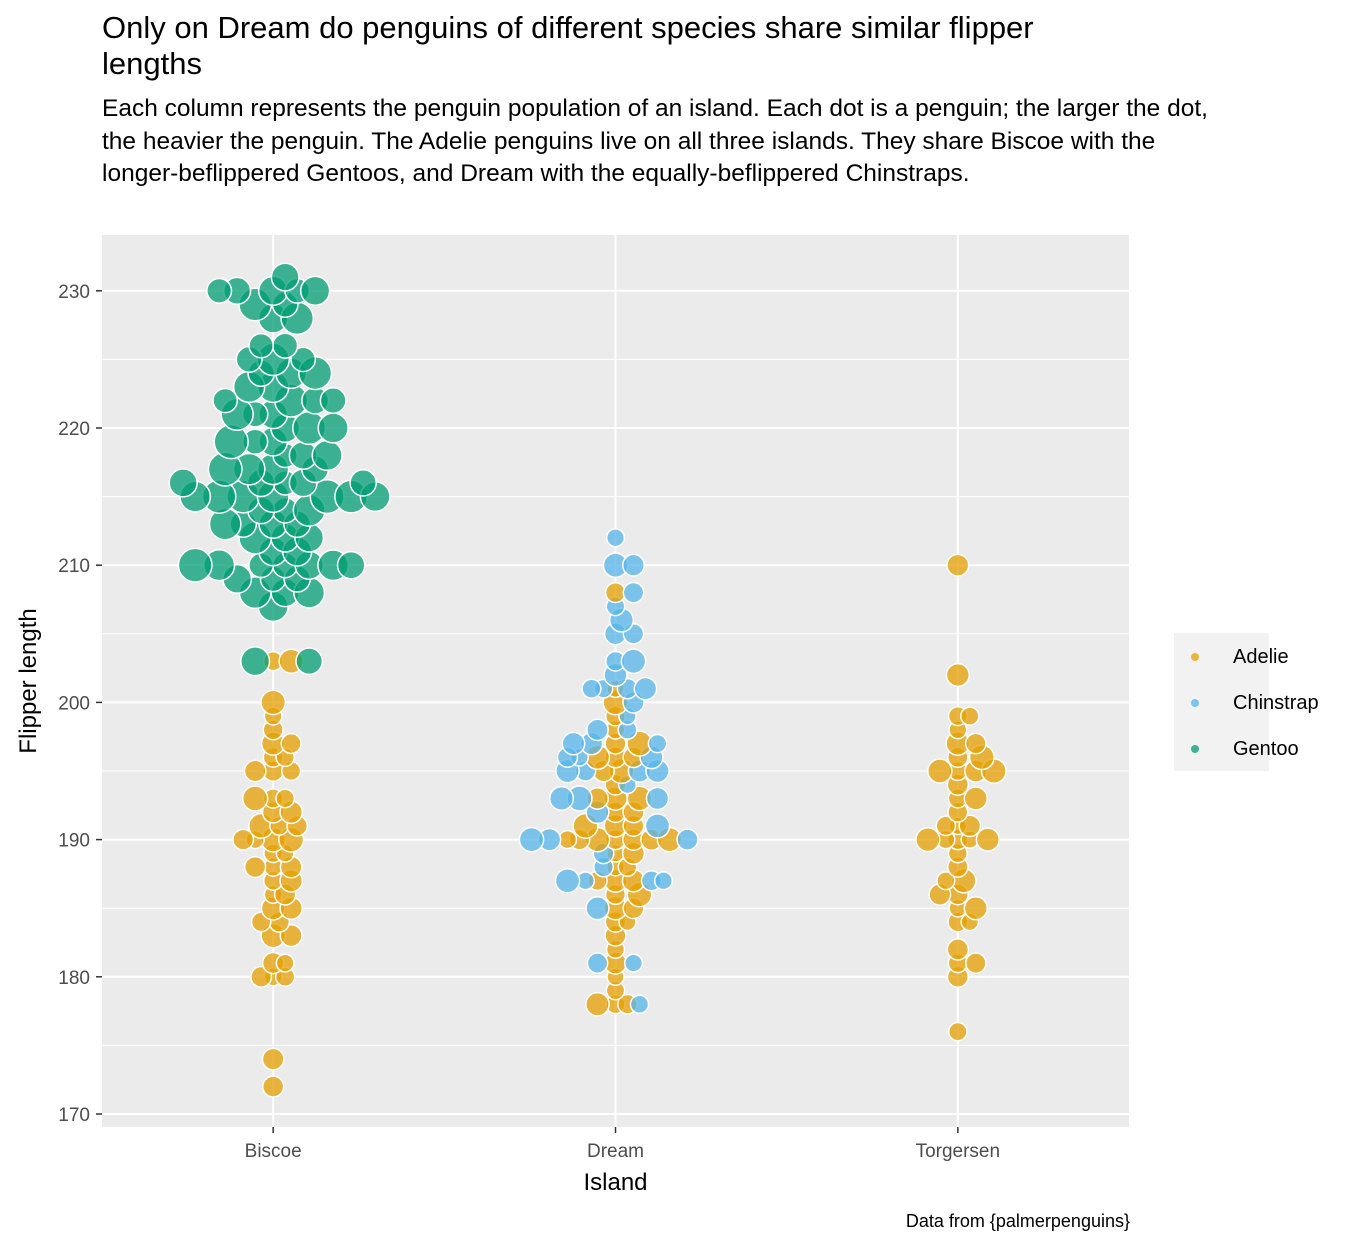 This screenshot has width=1363, height=1248. Describe the element at coordinates (74, 292) in the screenshot. I see `y-tick-label: 230` at that location.